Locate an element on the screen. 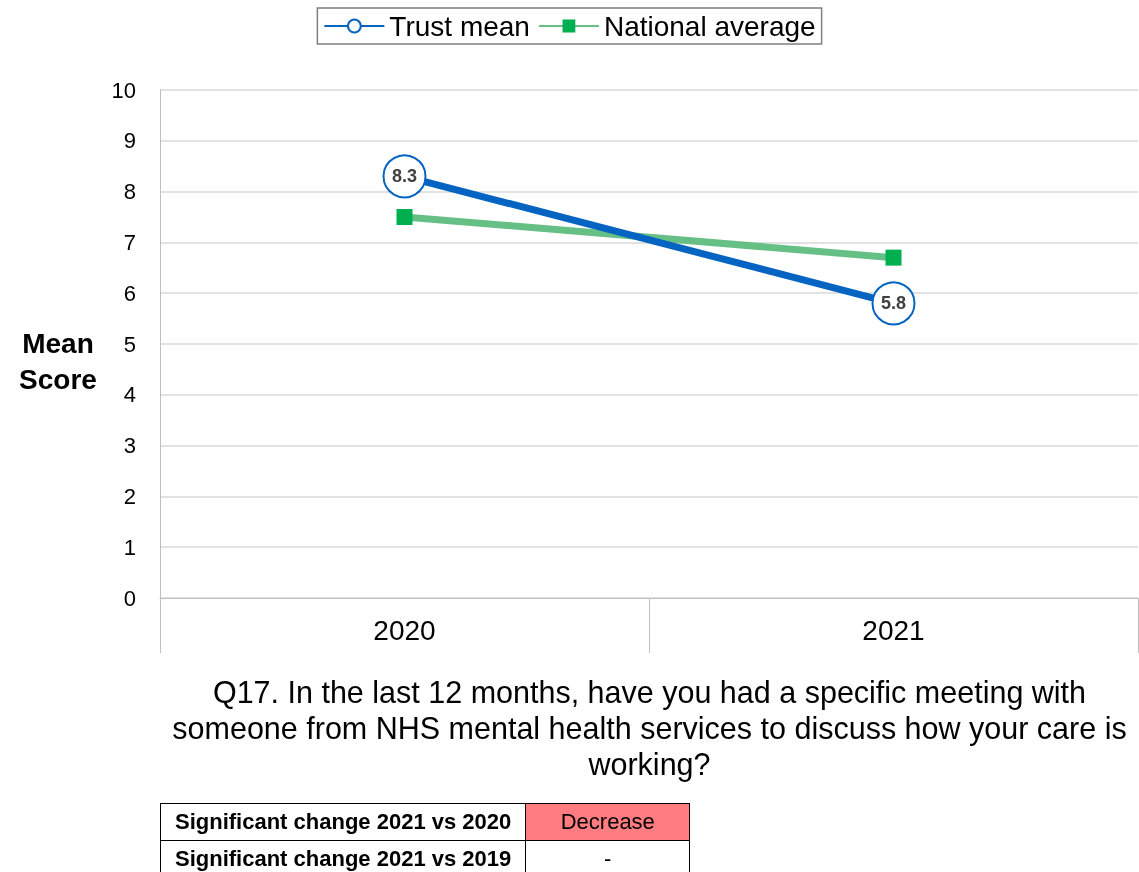 This screenshot has height=872, width=1139. text: Significant change 2021 vs 2019 is located at coordinates (343, 856).